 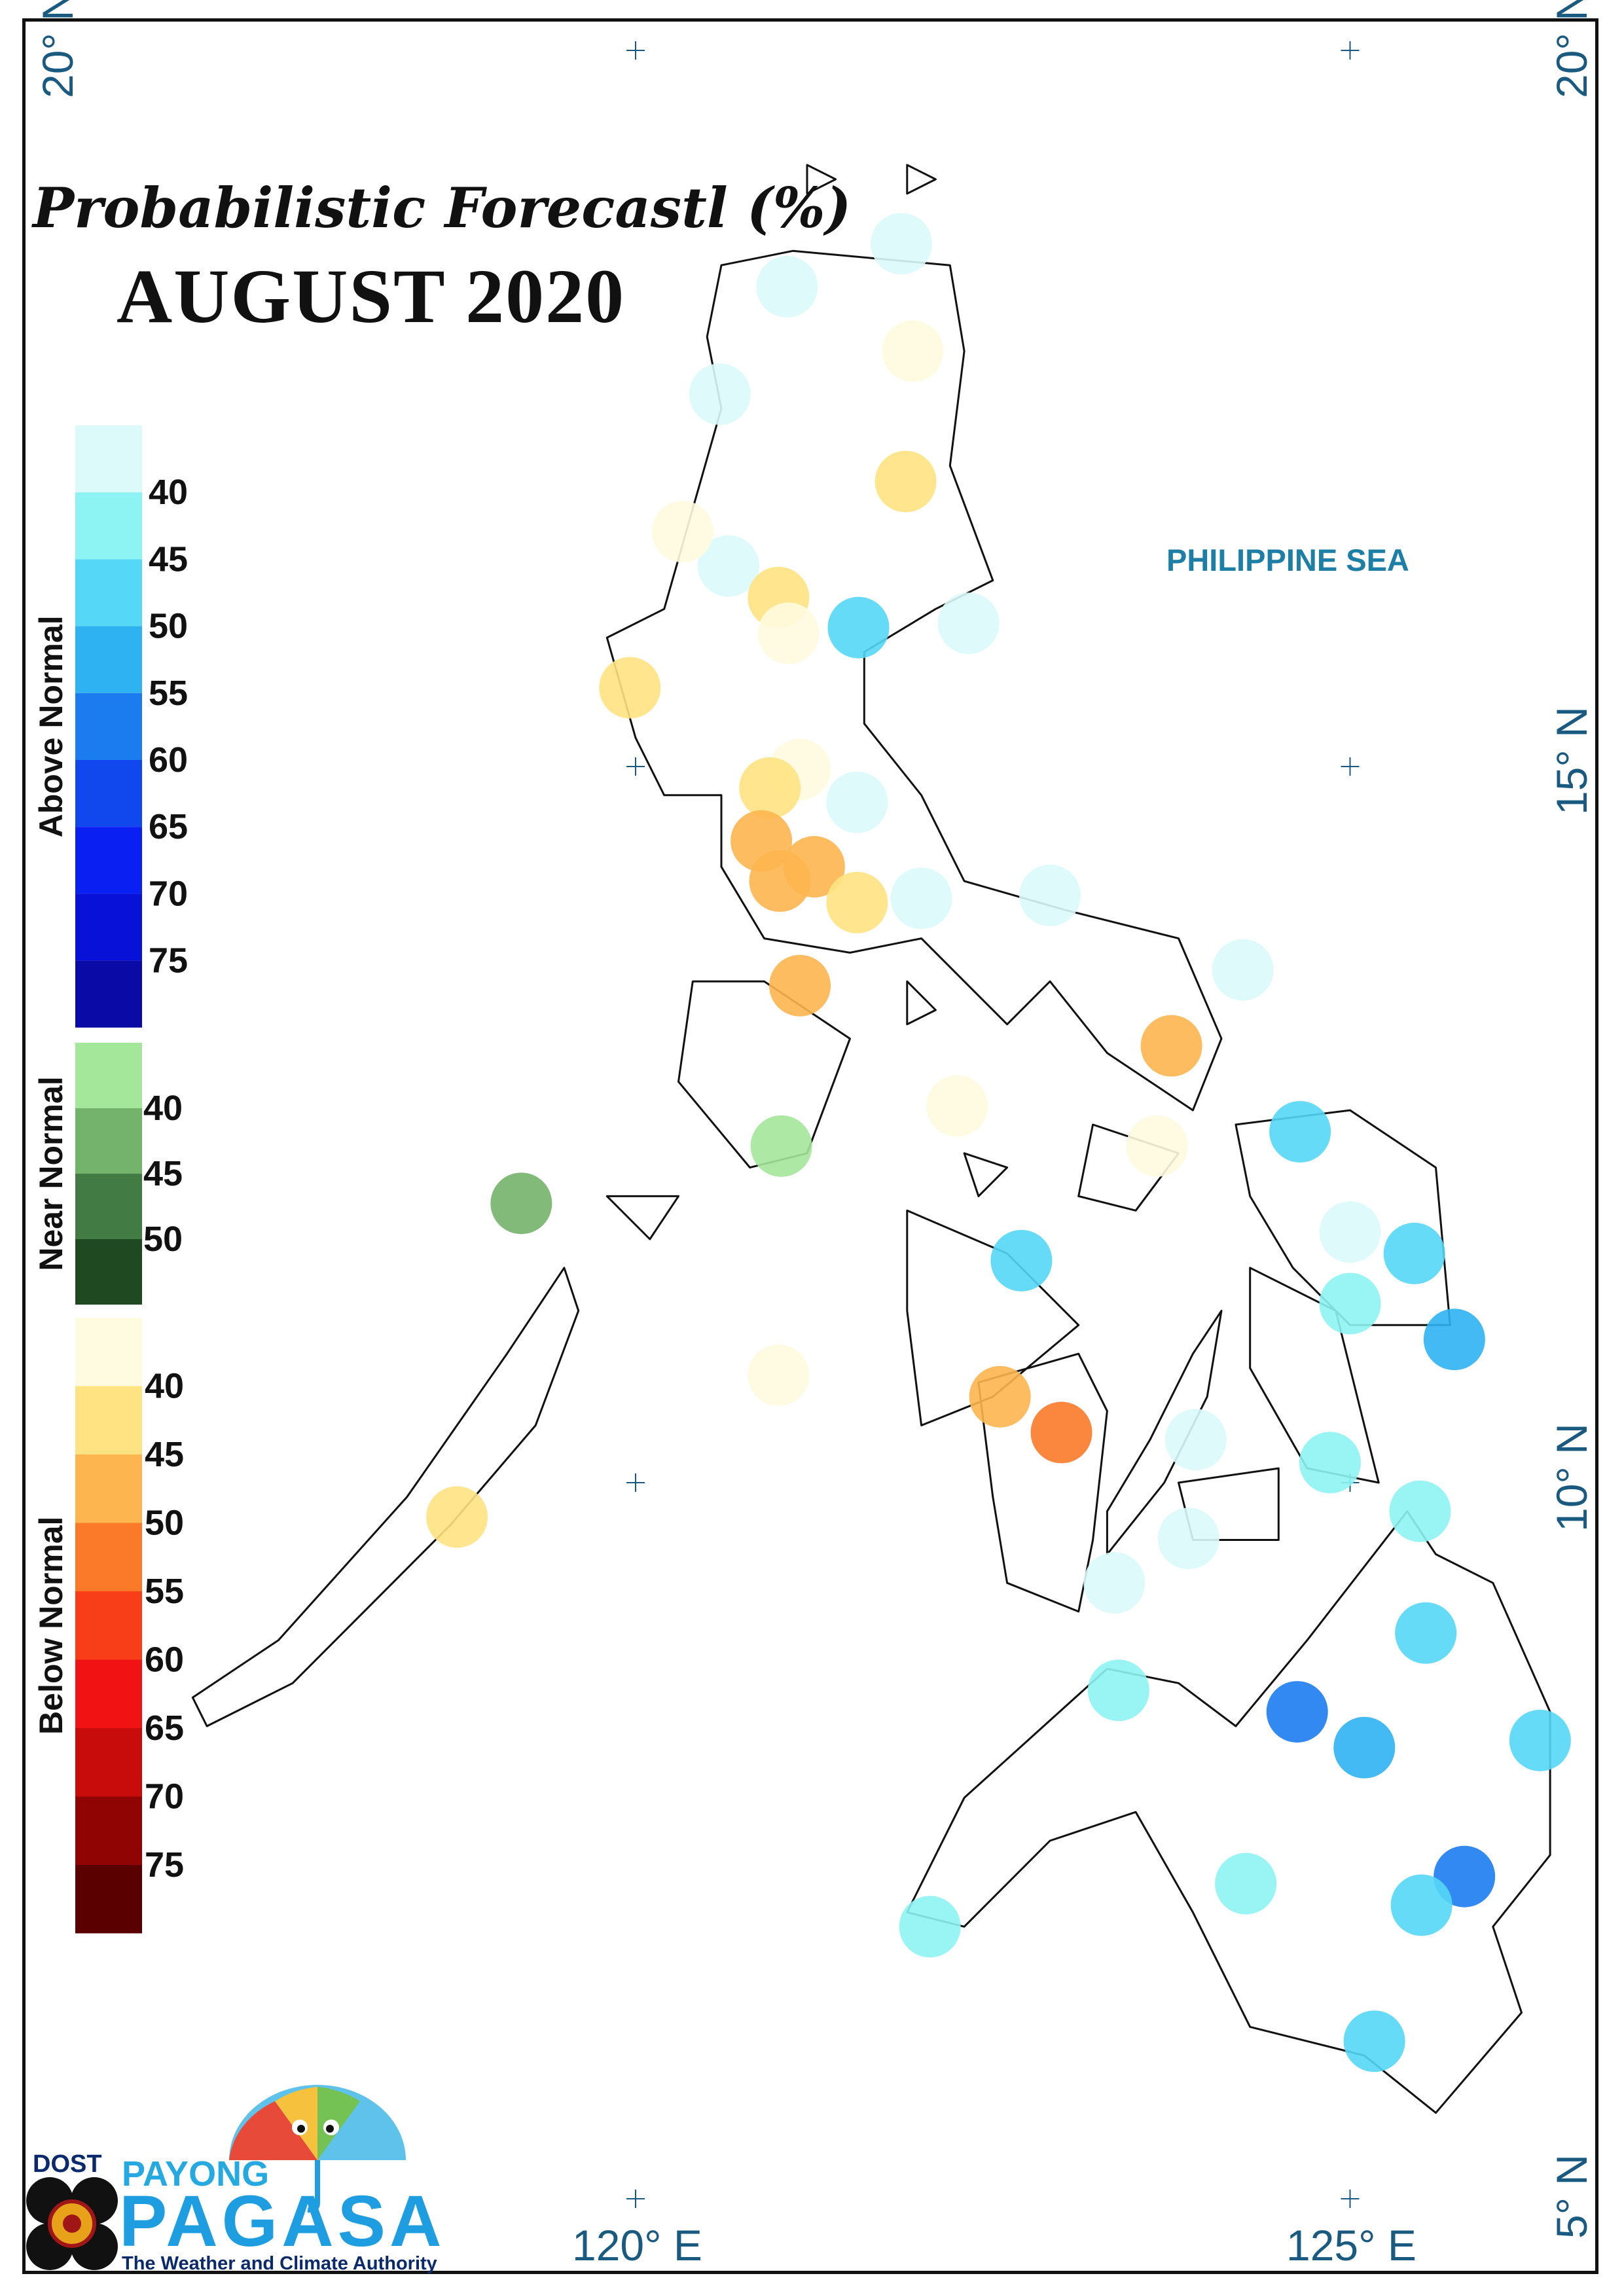 I want to click on payong-wordmark: PAYONG, so click(x=196, y=2174).